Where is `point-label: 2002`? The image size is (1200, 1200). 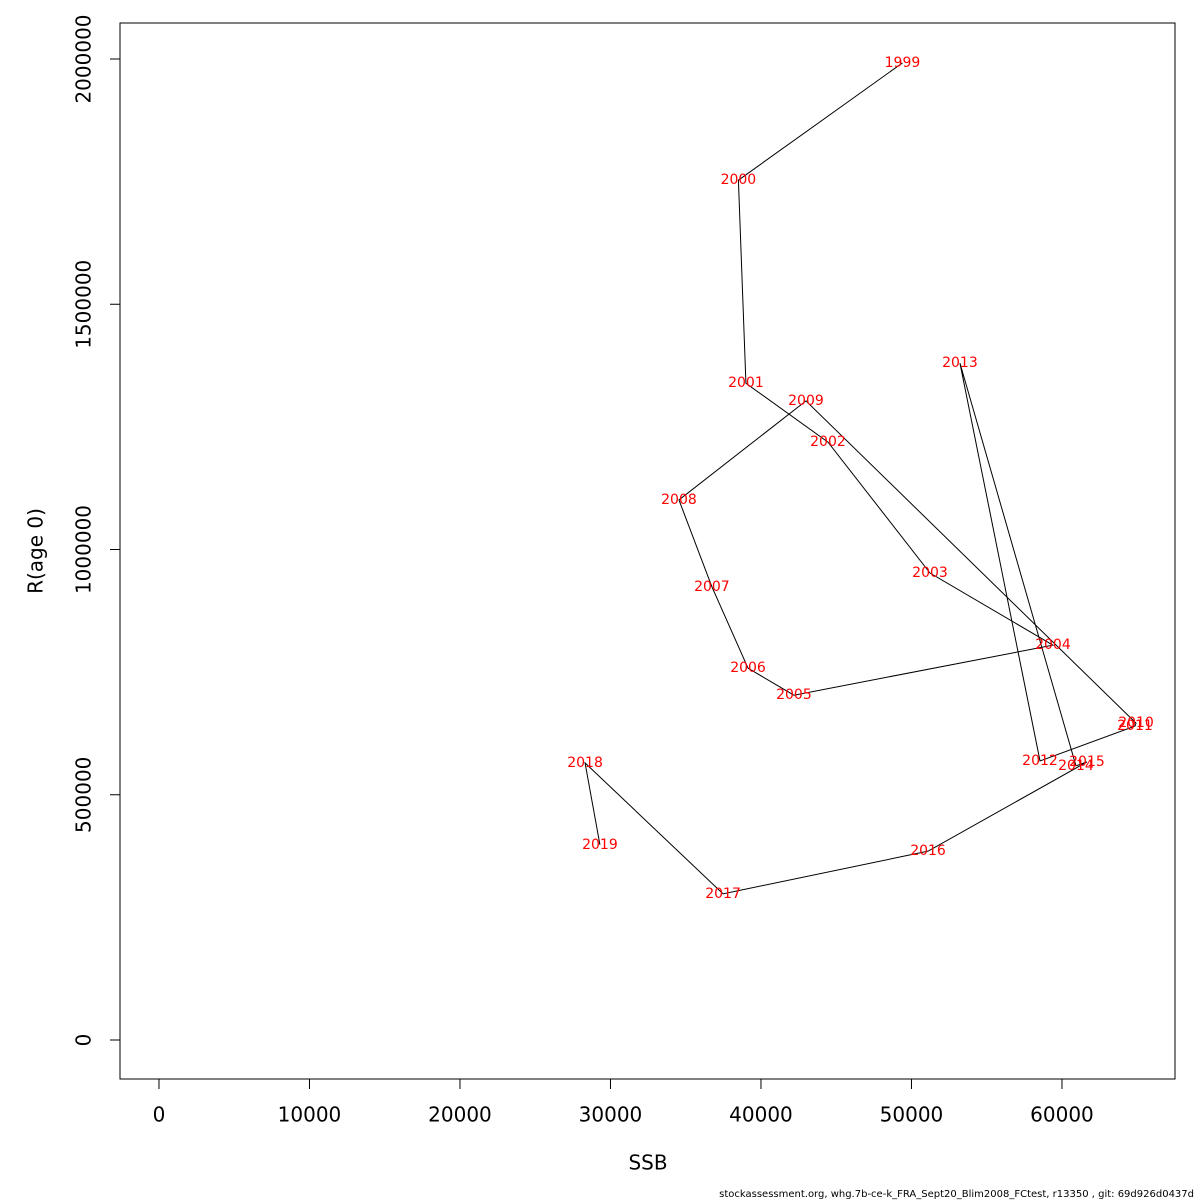
point-label: 2002 is located at coordinates (828, 442).